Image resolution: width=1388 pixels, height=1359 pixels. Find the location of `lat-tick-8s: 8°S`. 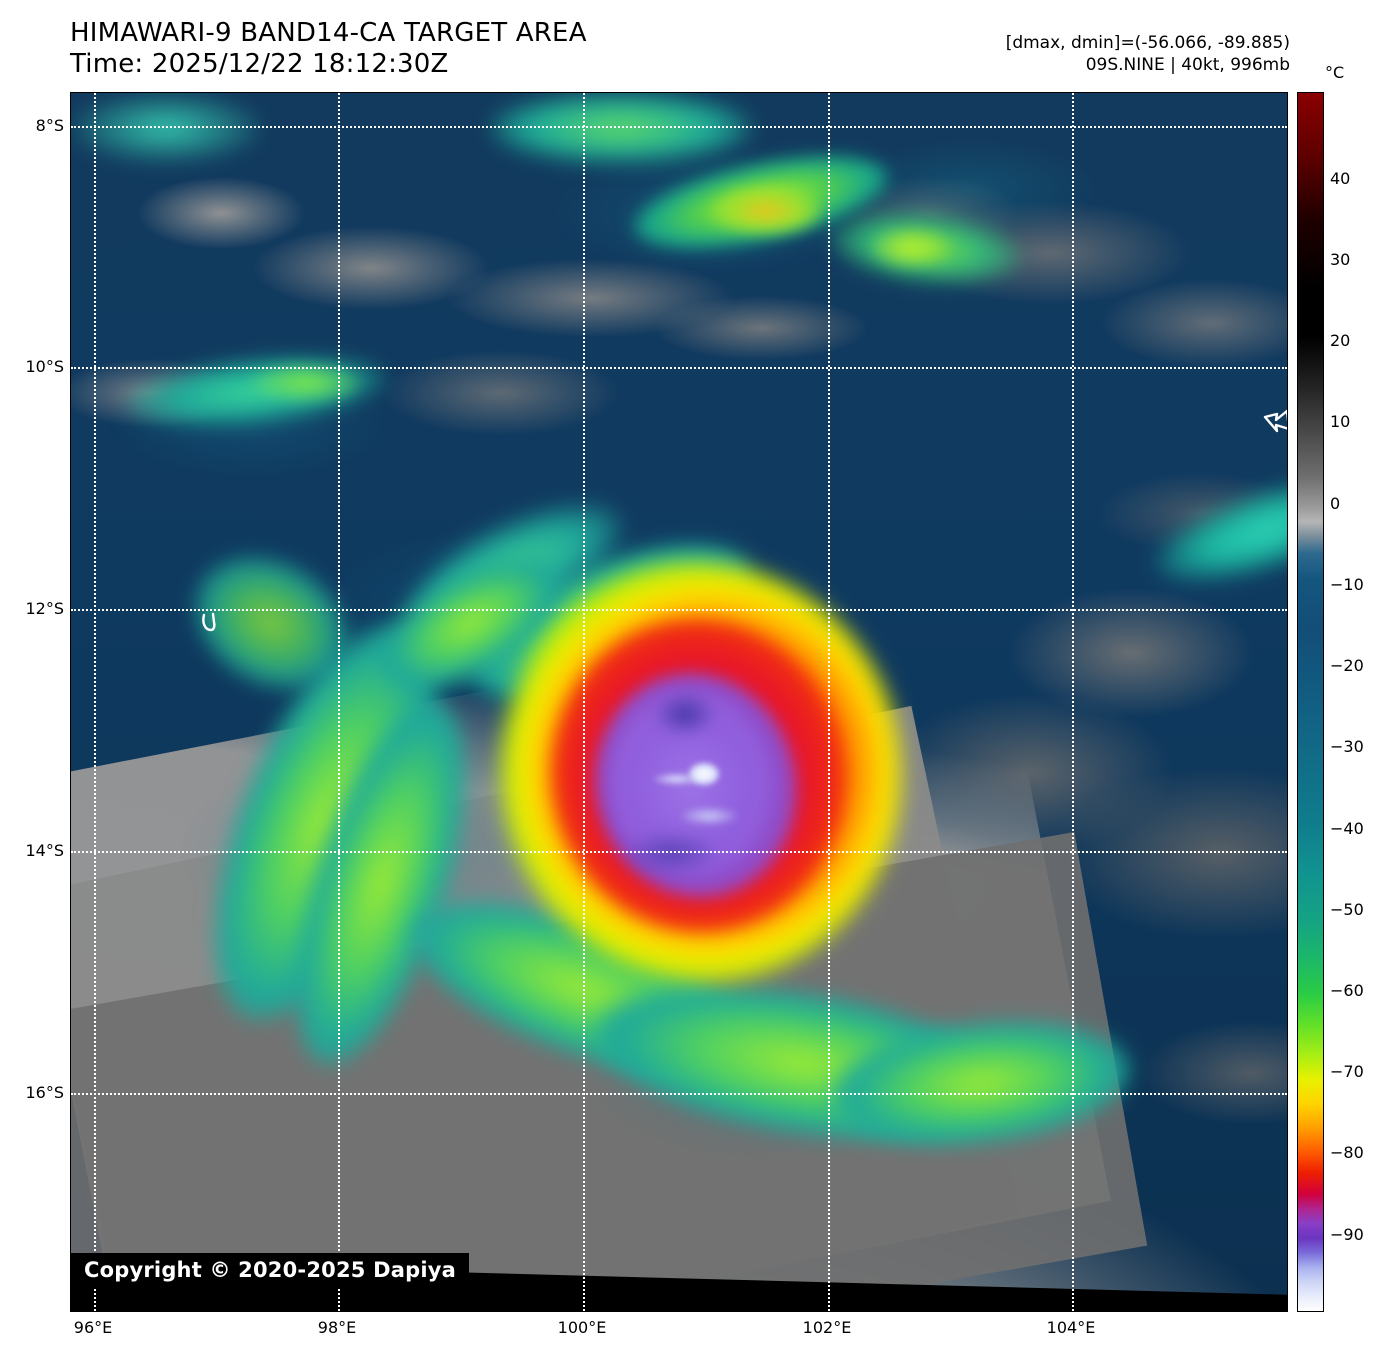

lat-tick-8s: 8°S is located at coordinates (49, 125).